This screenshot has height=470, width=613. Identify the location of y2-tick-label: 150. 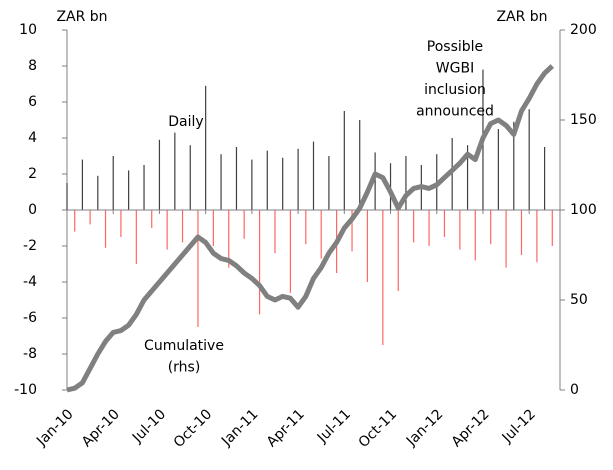
(583, 120).